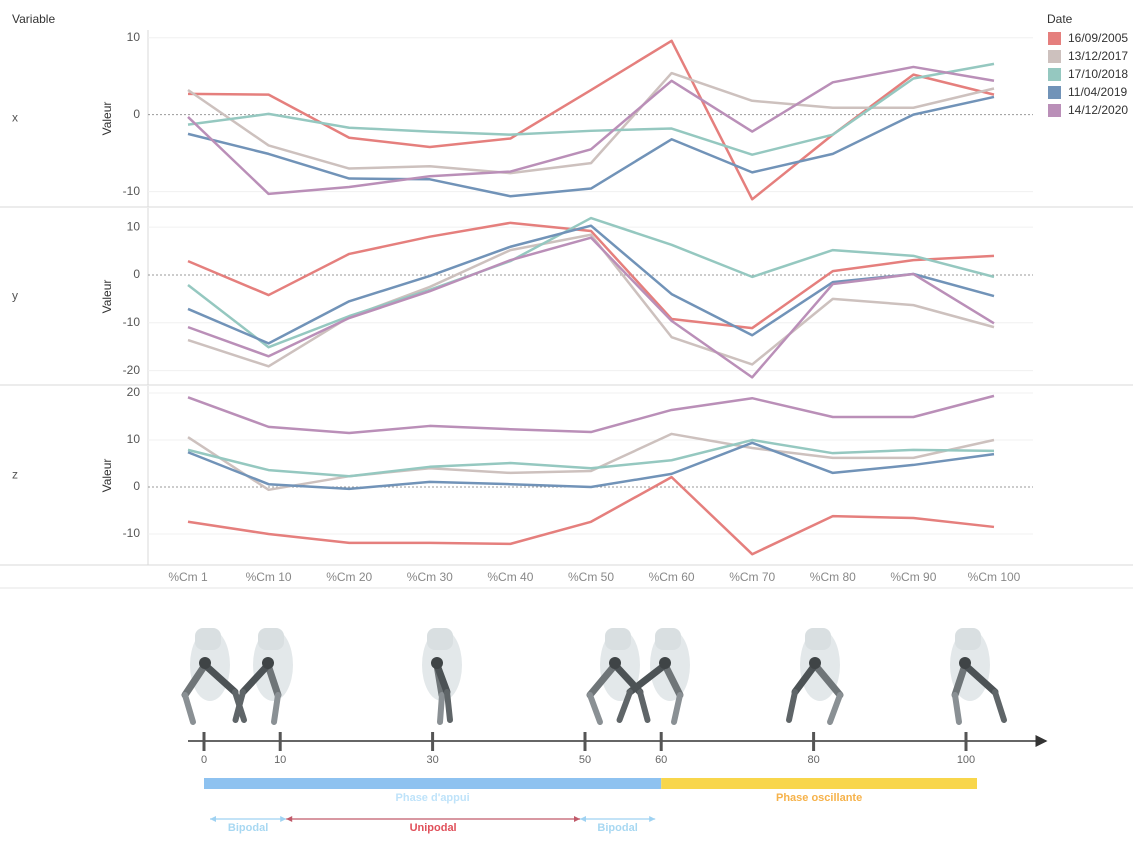 The image size is (1133, 847). I want to click on timeline-label: 100, so click(966, 760).